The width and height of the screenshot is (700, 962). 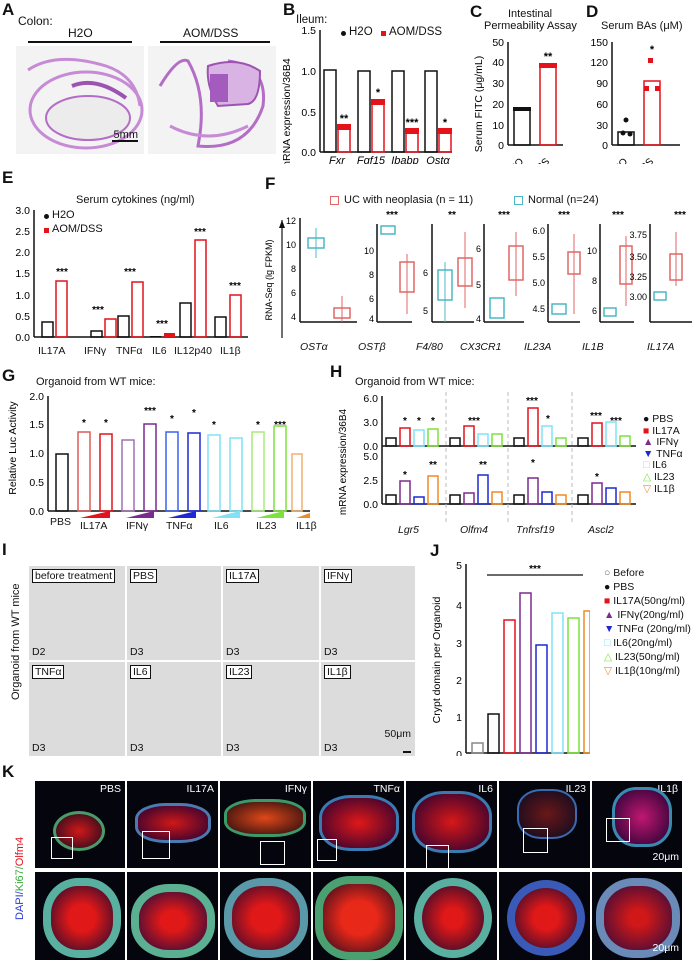 I want to click on panel-h-title: Organoid from WT mice:, so click(x=415, y=382).